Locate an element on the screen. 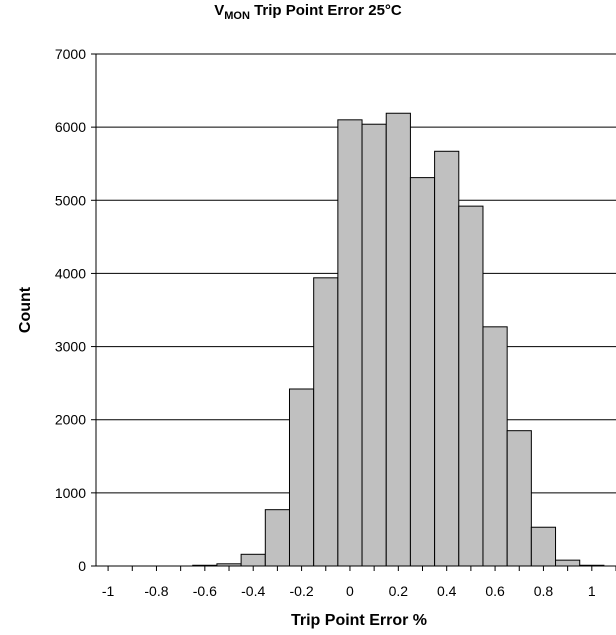  y-tick-label: 2000 is located at coordinates (70, 420).